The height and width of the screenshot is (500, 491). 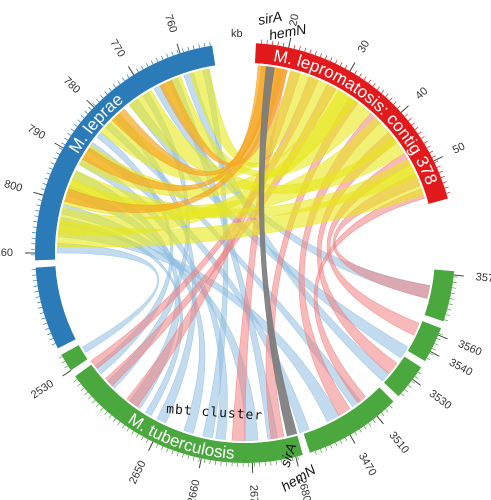 I want to click on ribbon-mlp-mtb, so click(x=369, y=296).